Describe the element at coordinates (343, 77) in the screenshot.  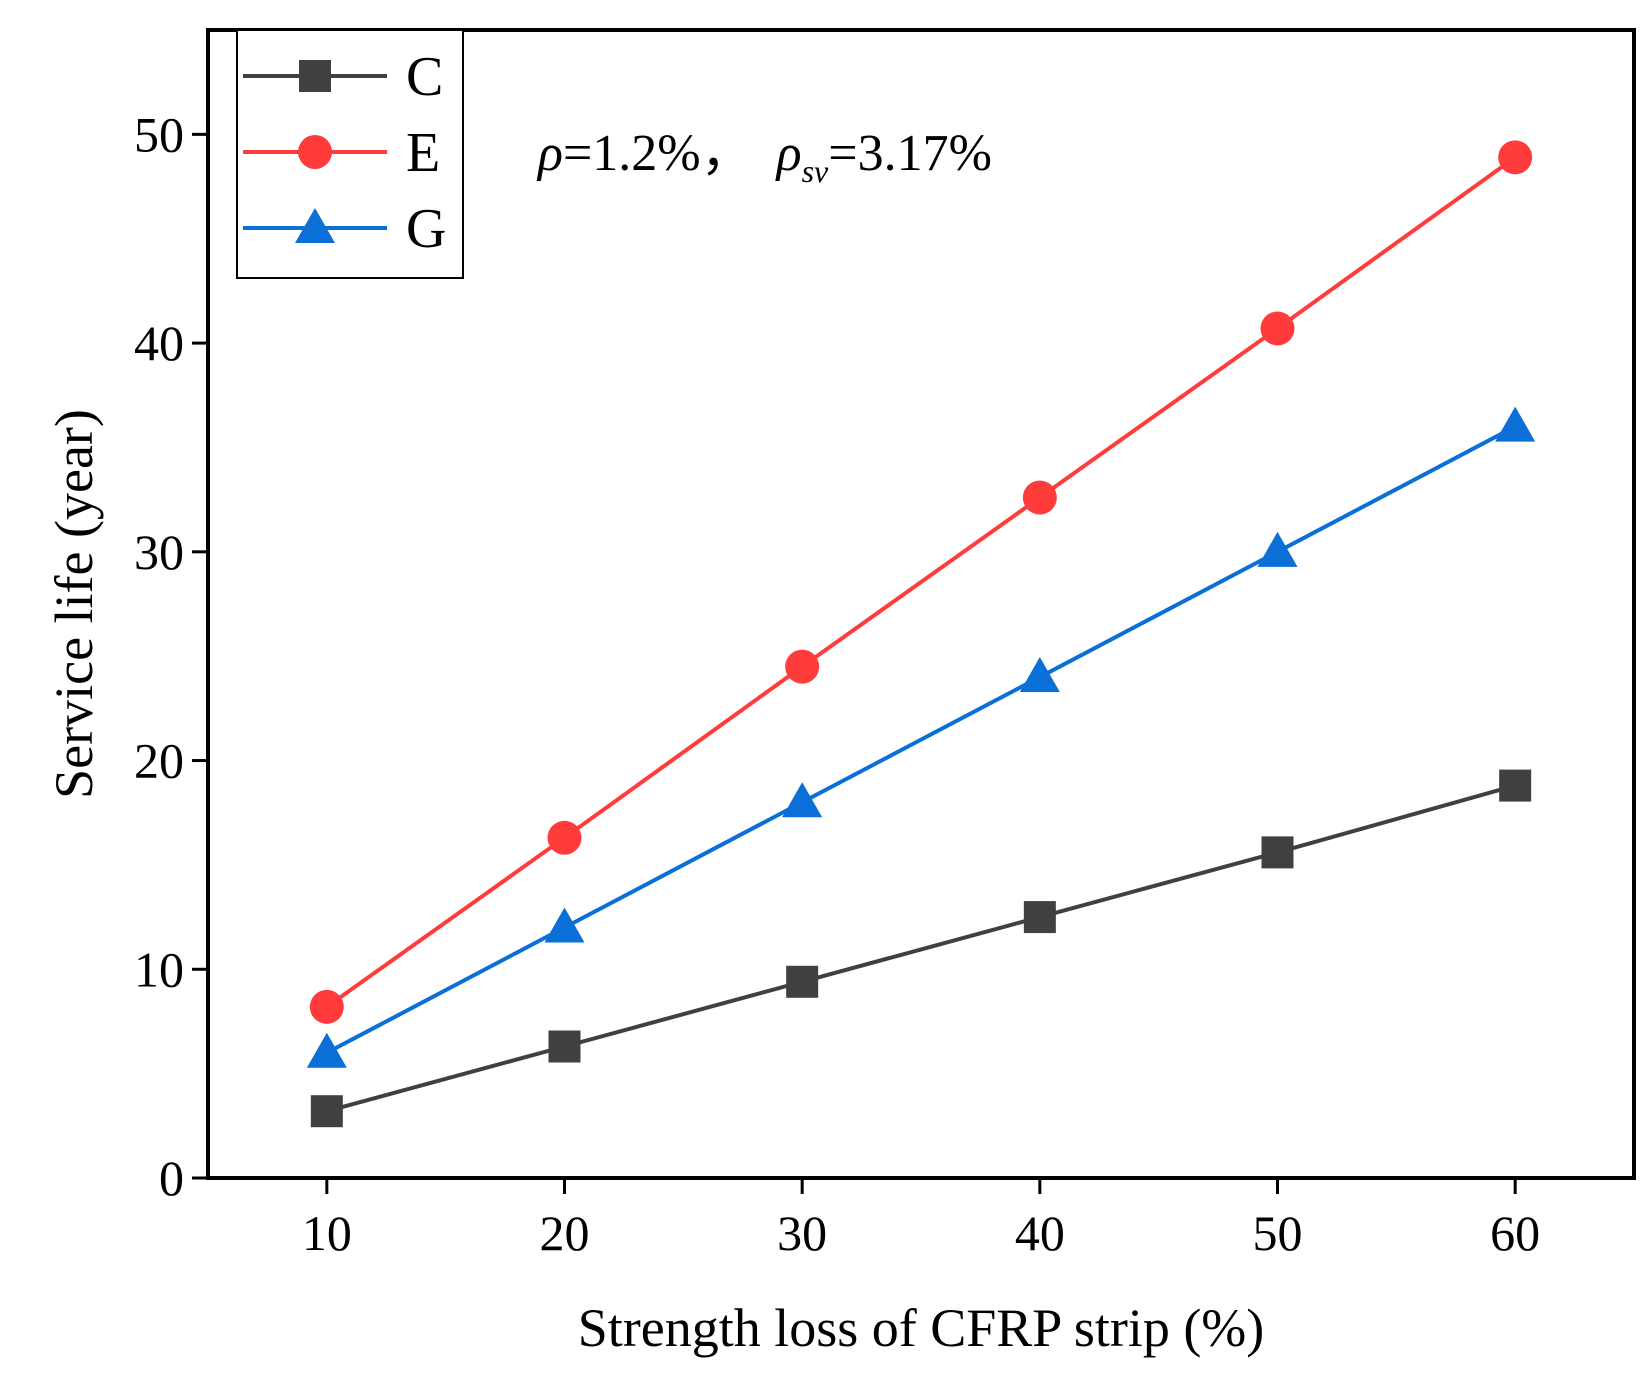
I see `legend-item-c: C` at that location.